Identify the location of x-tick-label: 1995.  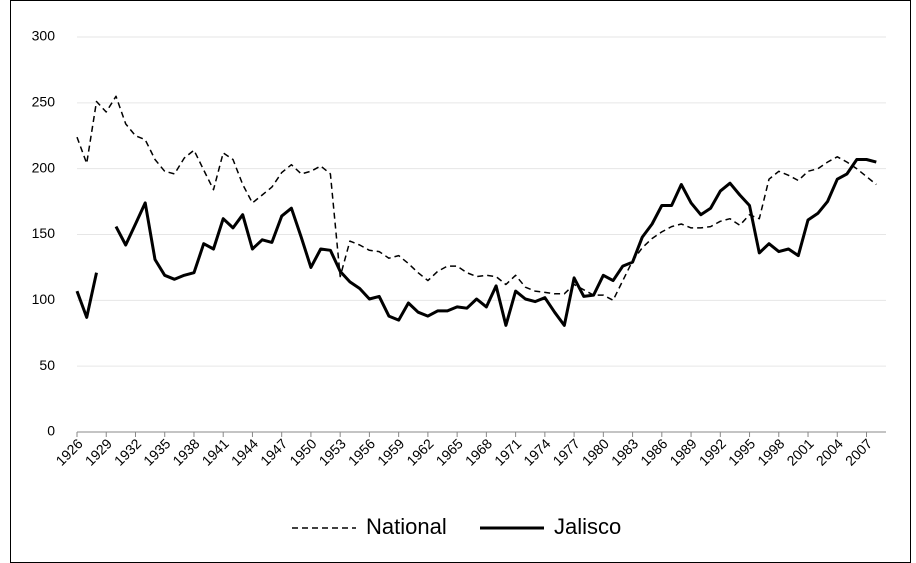
(741, 451).